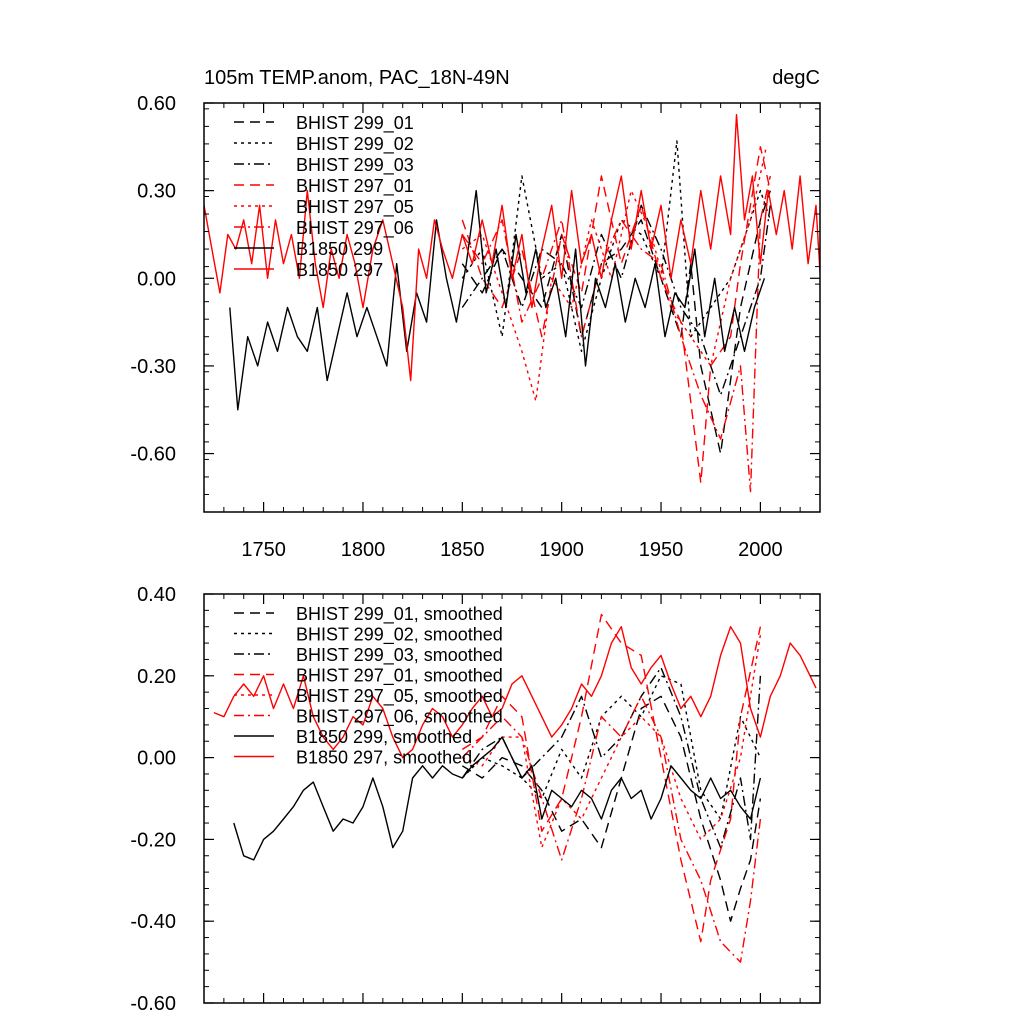  Describe the element at coordinates (153, 367) in the screenshot. I see `y-tick-label: -0.30` at that location.